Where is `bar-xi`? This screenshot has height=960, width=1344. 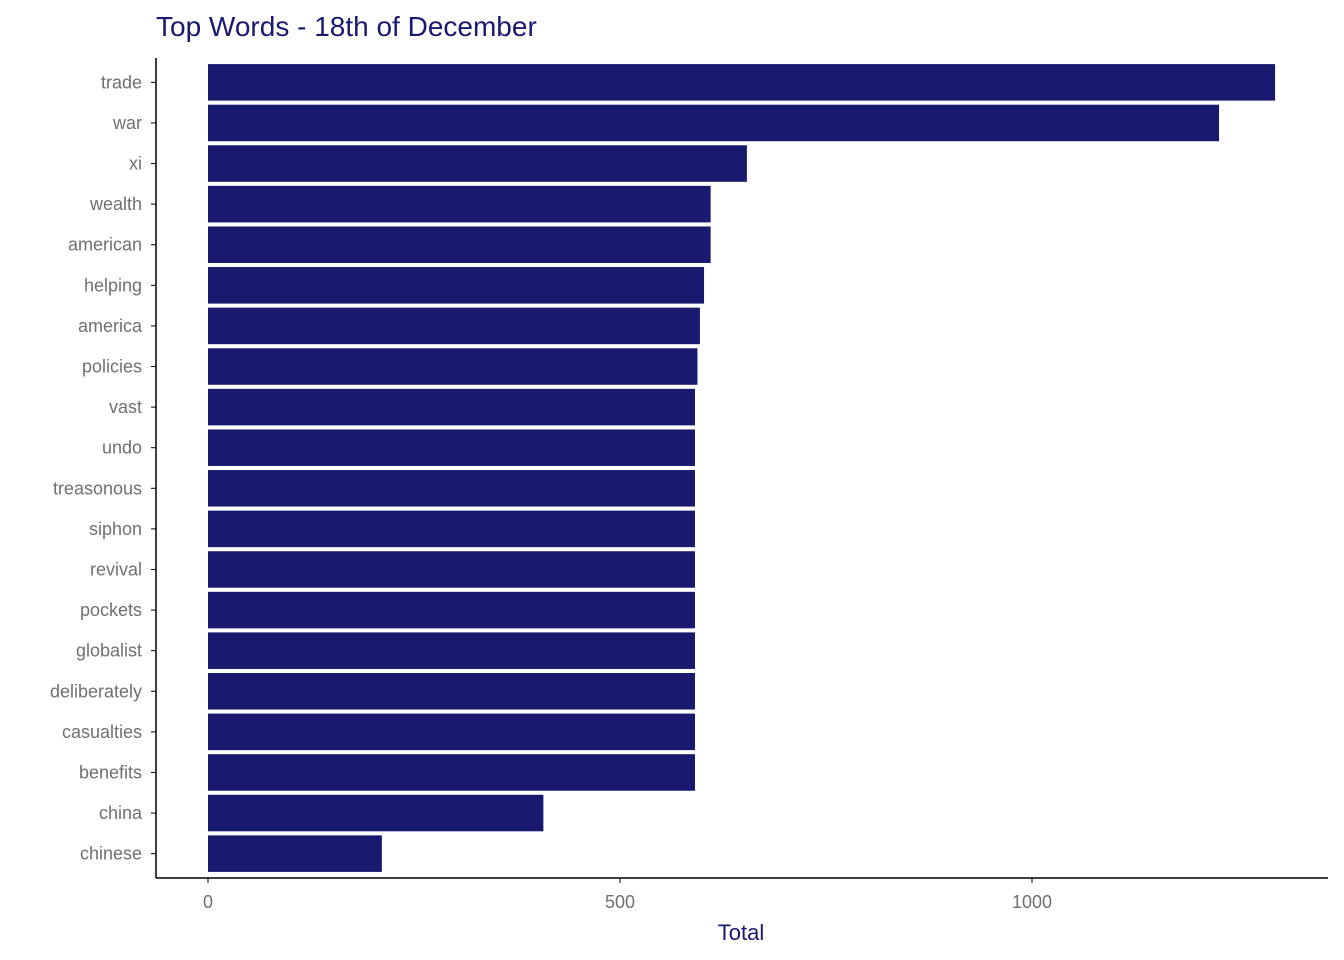
bar-xi is located at coordinates (477, 163).